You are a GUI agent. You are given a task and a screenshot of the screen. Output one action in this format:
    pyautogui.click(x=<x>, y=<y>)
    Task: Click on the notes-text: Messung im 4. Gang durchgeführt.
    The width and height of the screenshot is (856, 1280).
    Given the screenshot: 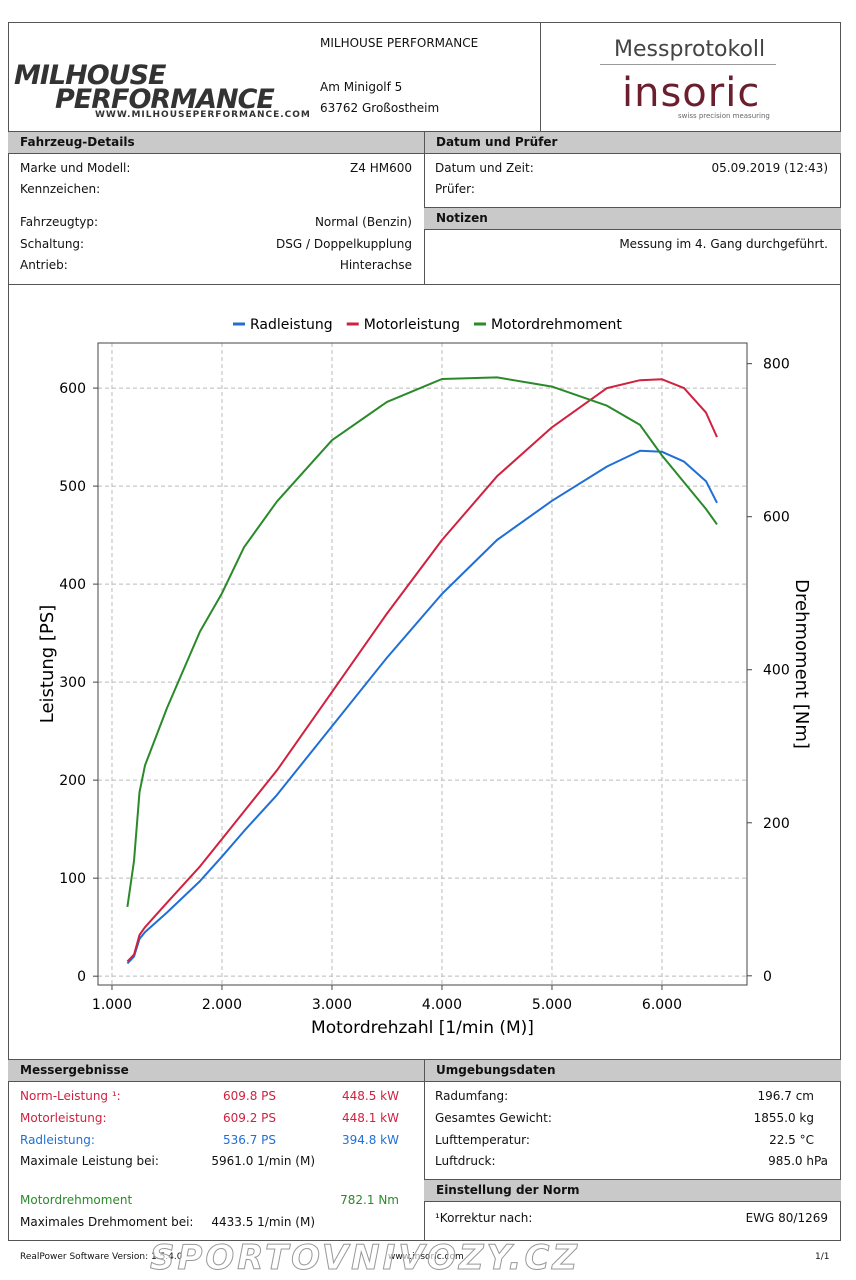 What is the action you would take?
    pyautogui.click(x=723, y=244)
    